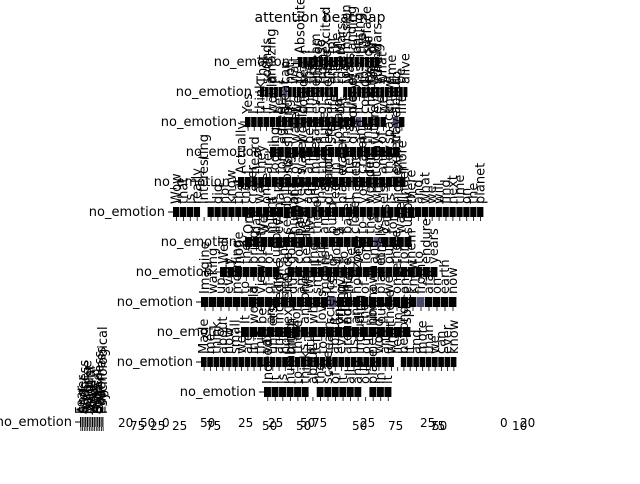 This screenshot has height=484, width=640. What do you see at coordinates (319, 423) in the screenshot?
I see `axis-tick-label: 75` at bounding box center [319, 423].